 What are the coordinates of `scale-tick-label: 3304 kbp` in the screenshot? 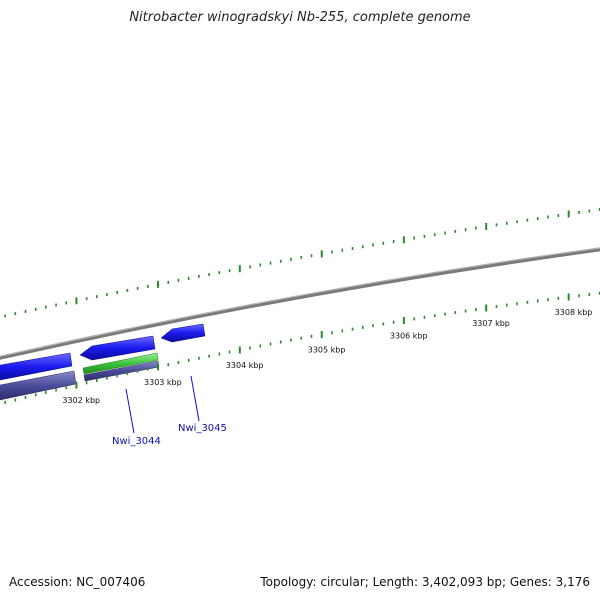 It's located at (245, 365).